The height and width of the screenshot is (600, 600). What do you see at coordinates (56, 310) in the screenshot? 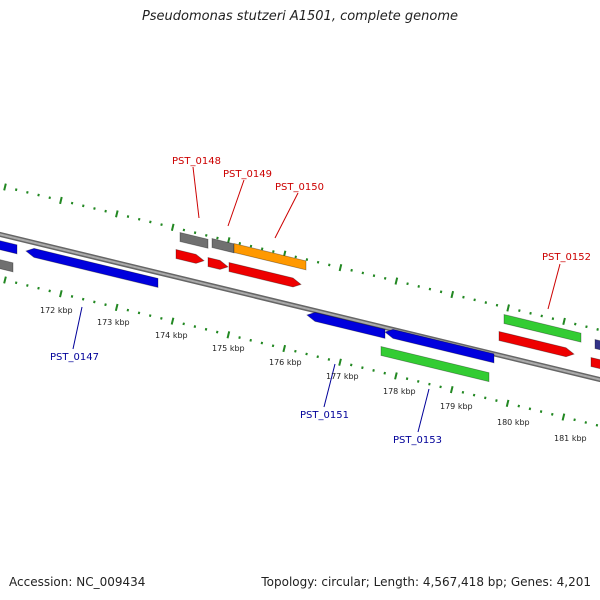
I see `kbp-label: 172 kbp` at bounding box center [56, 310].